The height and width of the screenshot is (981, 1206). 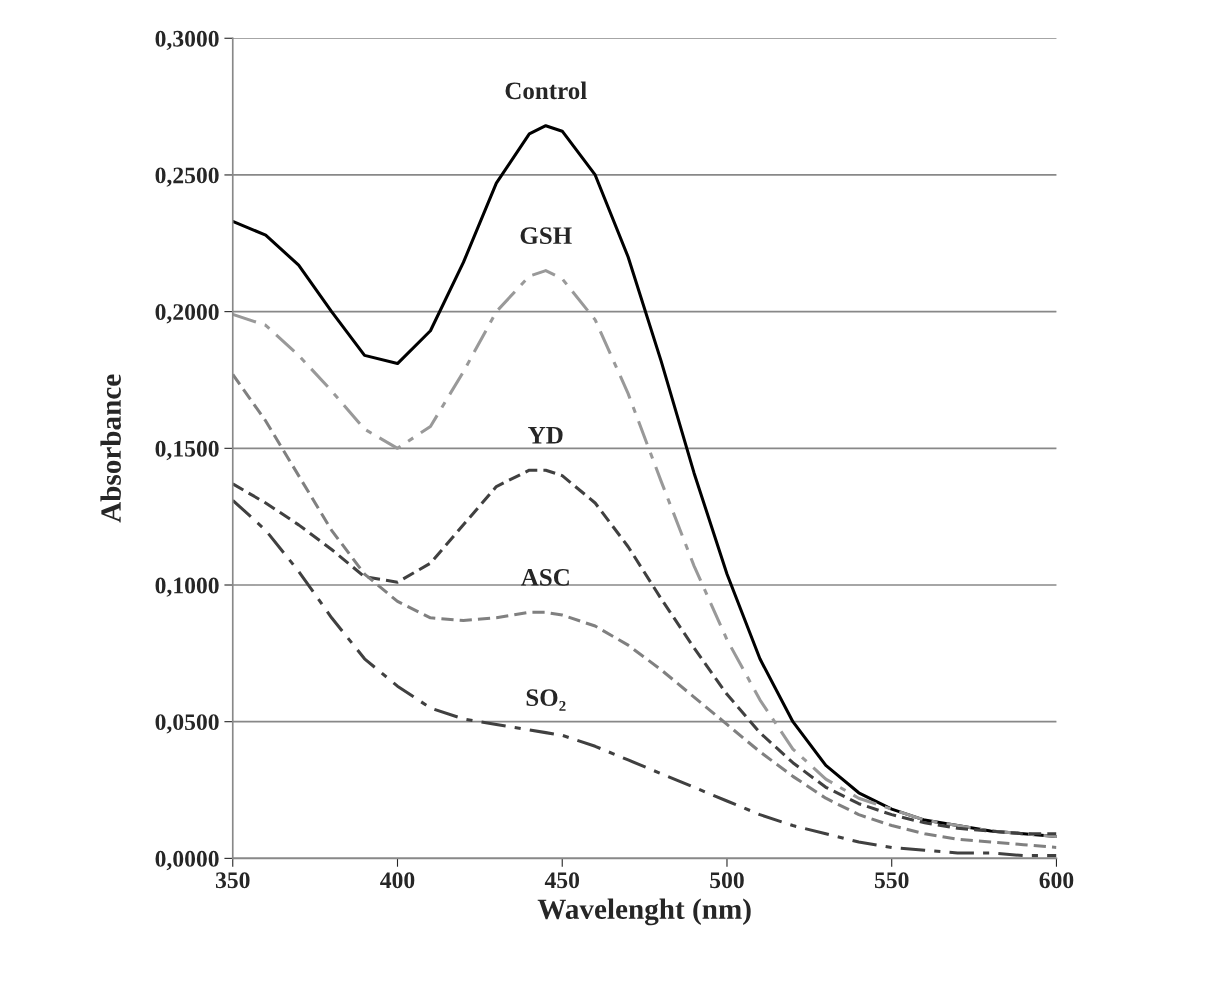 What do you see at coordinates (187, 40) in the screenshot?
I see `y-tick-label: 0,3000` at bounding box center [187, 40].